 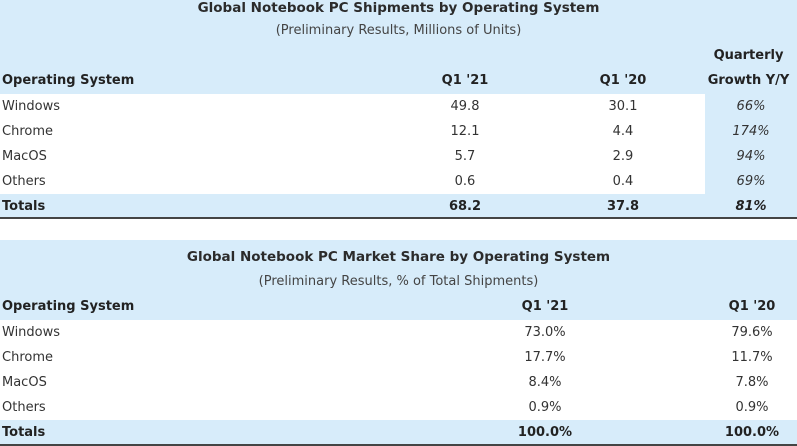 What do you see at coordinates (398, 432) in the screenshot?
I see `totals-row: Totals 100.0% 100.0%` at bounding box center [398, 432].